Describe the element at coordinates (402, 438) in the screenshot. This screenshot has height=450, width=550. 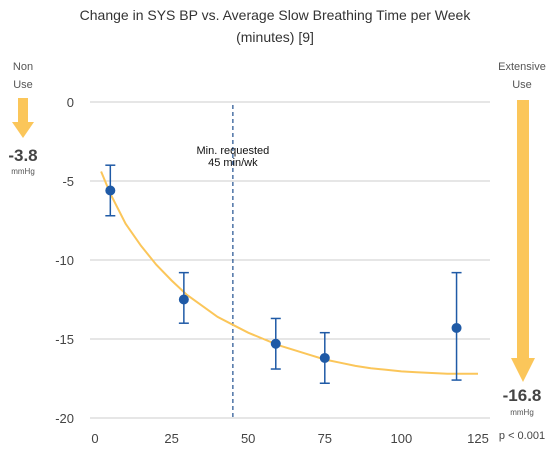
I see `x-tick-label: 100` at that location.